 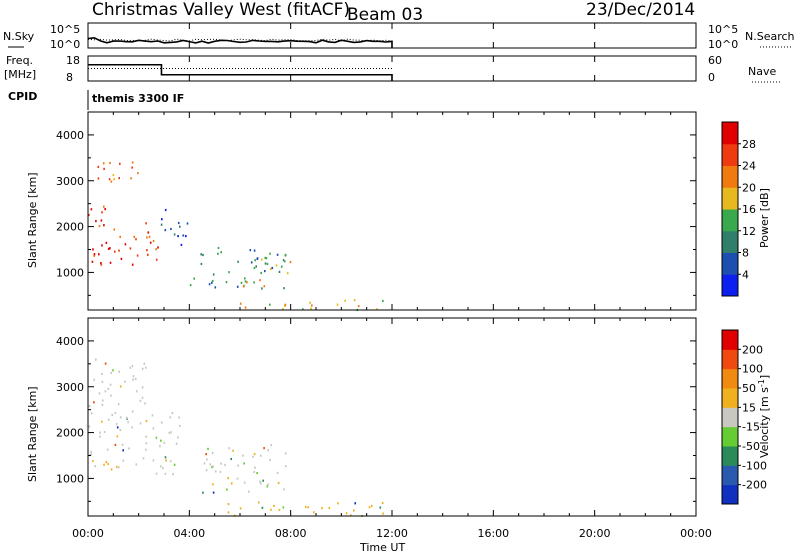 What do you see at coordinates (291, 533) in the screenshot?
I see `x-tick-label: 08:00` at bounding box center [291, 533].